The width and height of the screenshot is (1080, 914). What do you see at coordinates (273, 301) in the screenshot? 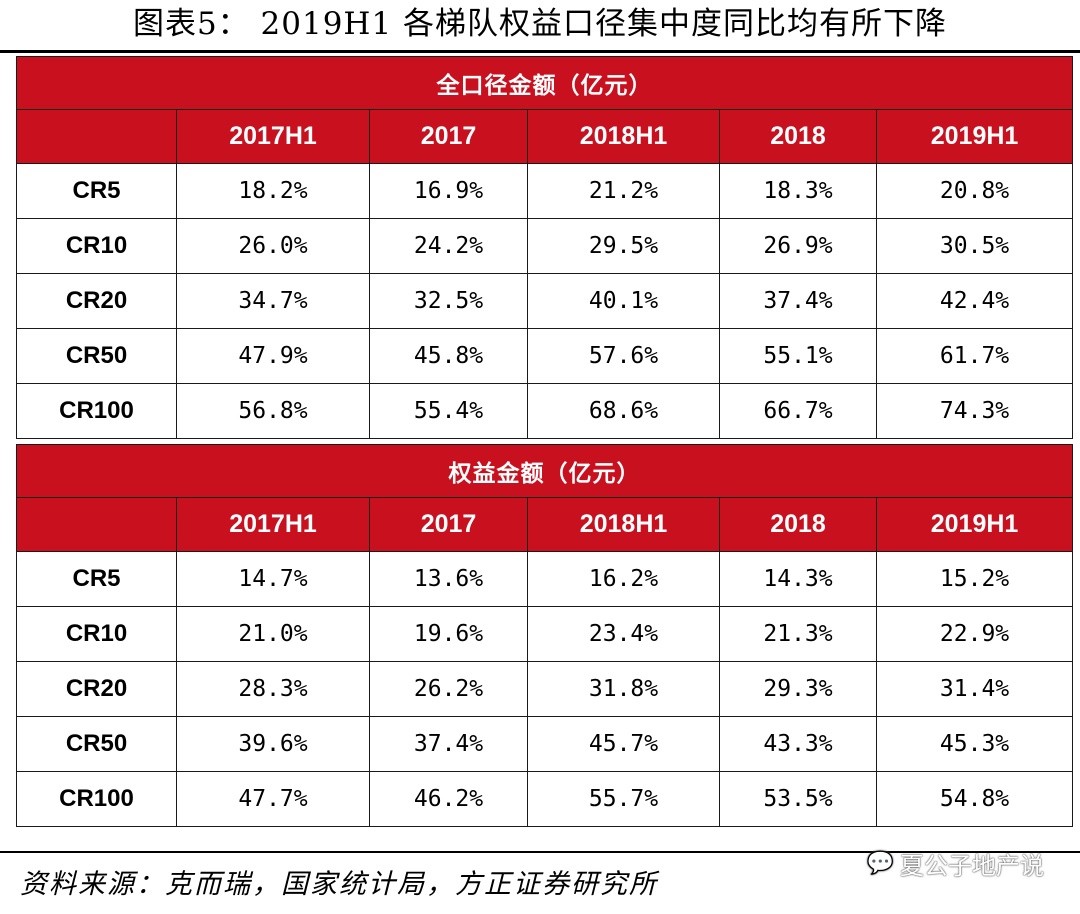
I see `table-cell: 34.7%` at bounding box center [273, 301].